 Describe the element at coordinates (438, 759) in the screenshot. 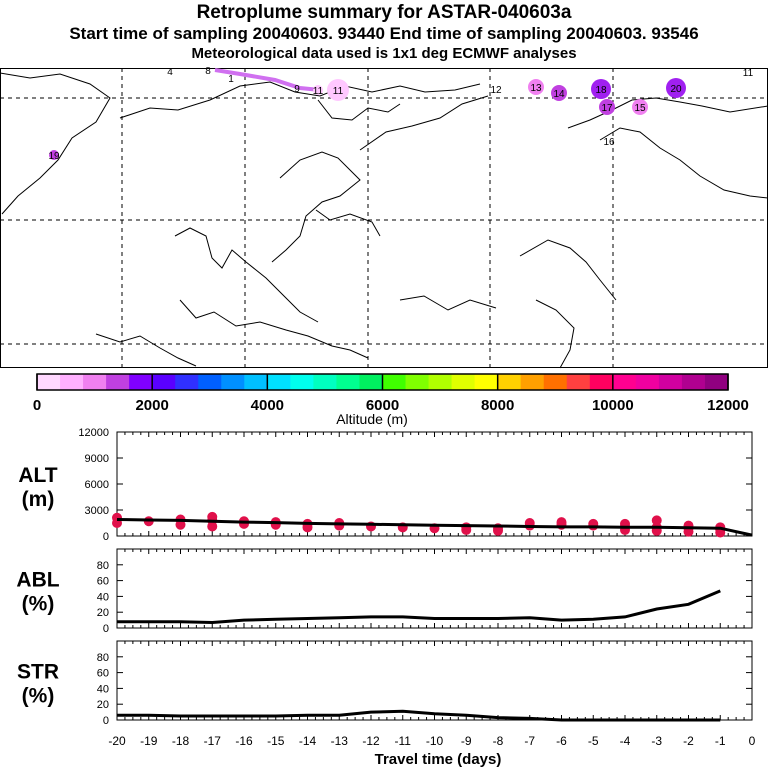

I see `x-axis-label: Travel time (days)` at that location.